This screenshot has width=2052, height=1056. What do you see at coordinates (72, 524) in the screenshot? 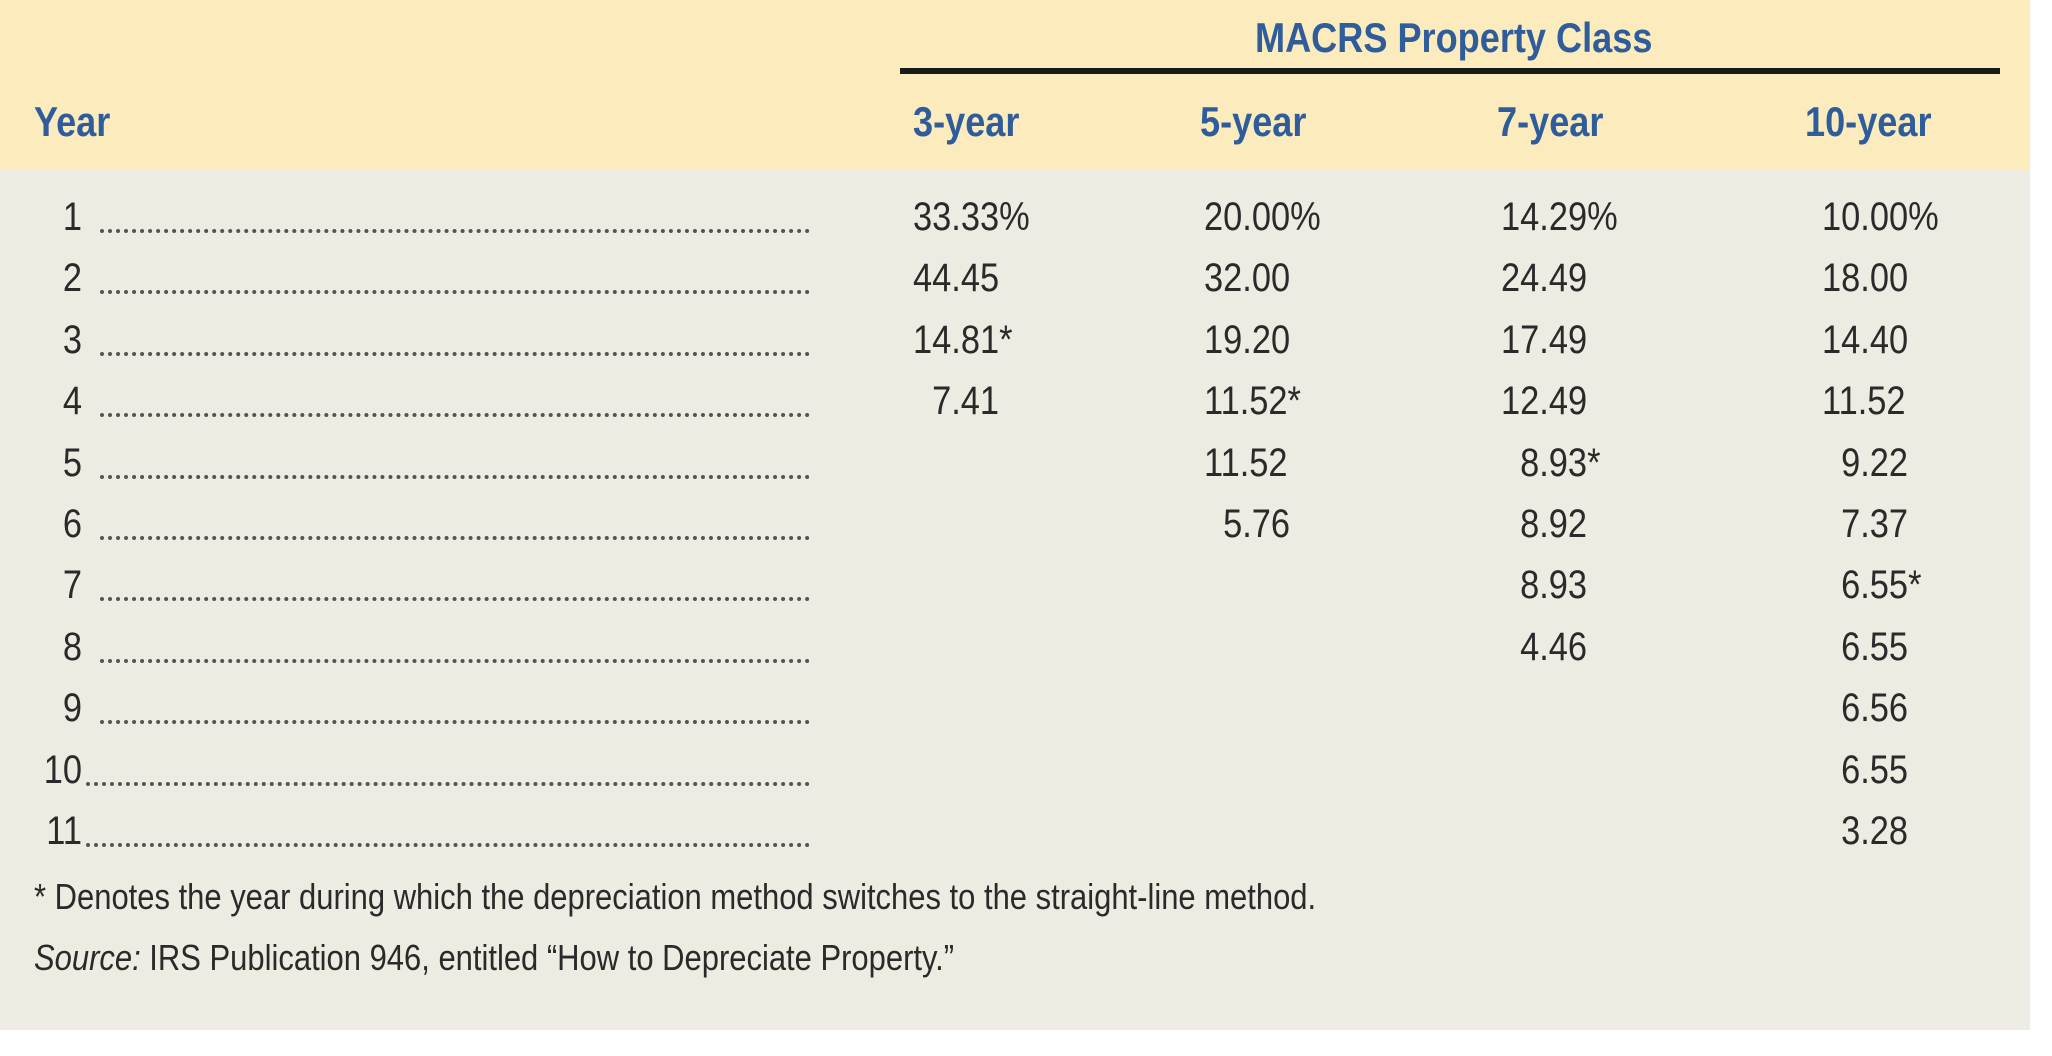
I see `year-cell: 6` at bounding box center [72, 524].